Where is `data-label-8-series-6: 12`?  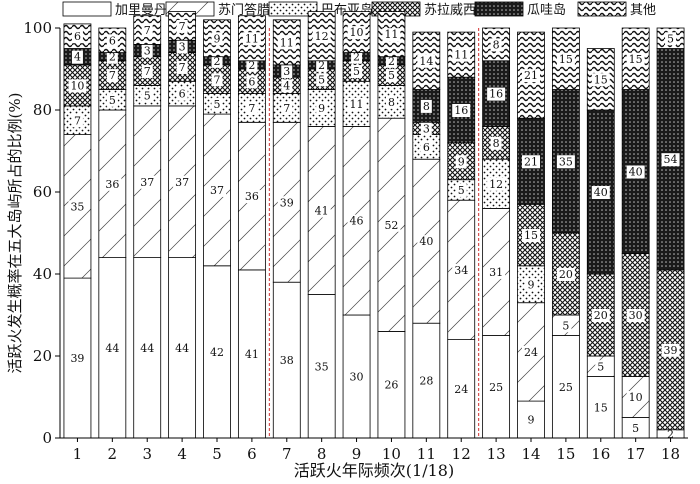
data-label-8-series-6: 12 is located at coordinates (322, 36).